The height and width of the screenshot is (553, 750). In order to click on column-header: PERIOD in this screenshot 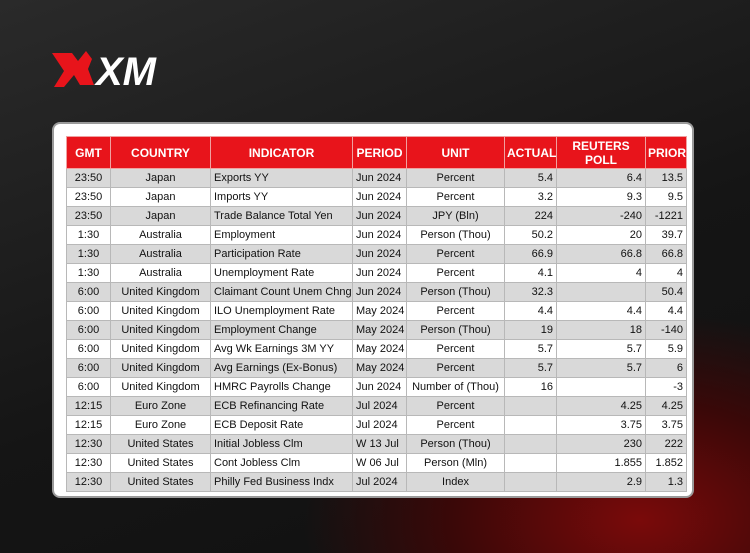, I will do `click(379, 152)`.